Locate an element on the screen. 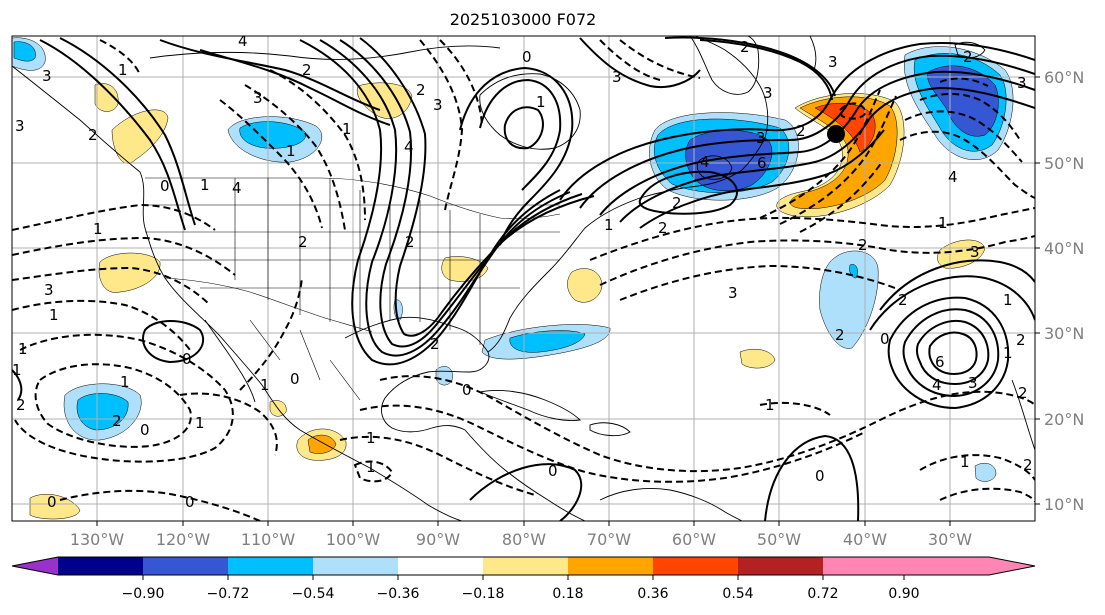 The height and width of the screenshot is (615, 1105). shade-atl-yellow-small is located at coordinates (757, 359).